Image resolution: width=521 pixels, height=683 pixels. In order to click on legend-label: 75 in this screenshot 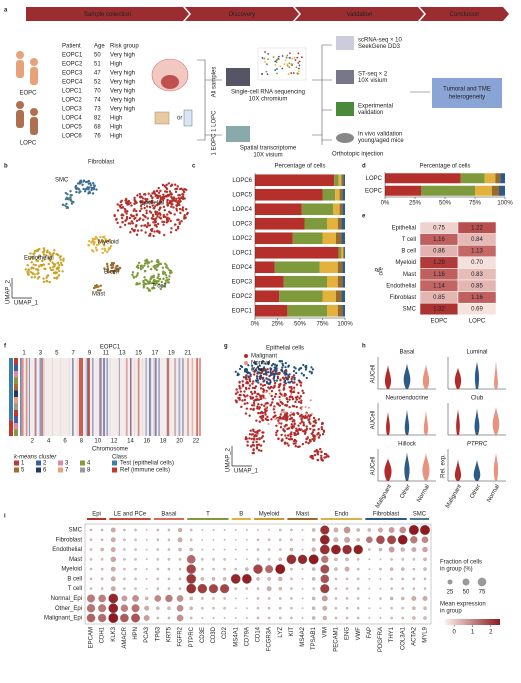, I will do `click(482, 593)`.